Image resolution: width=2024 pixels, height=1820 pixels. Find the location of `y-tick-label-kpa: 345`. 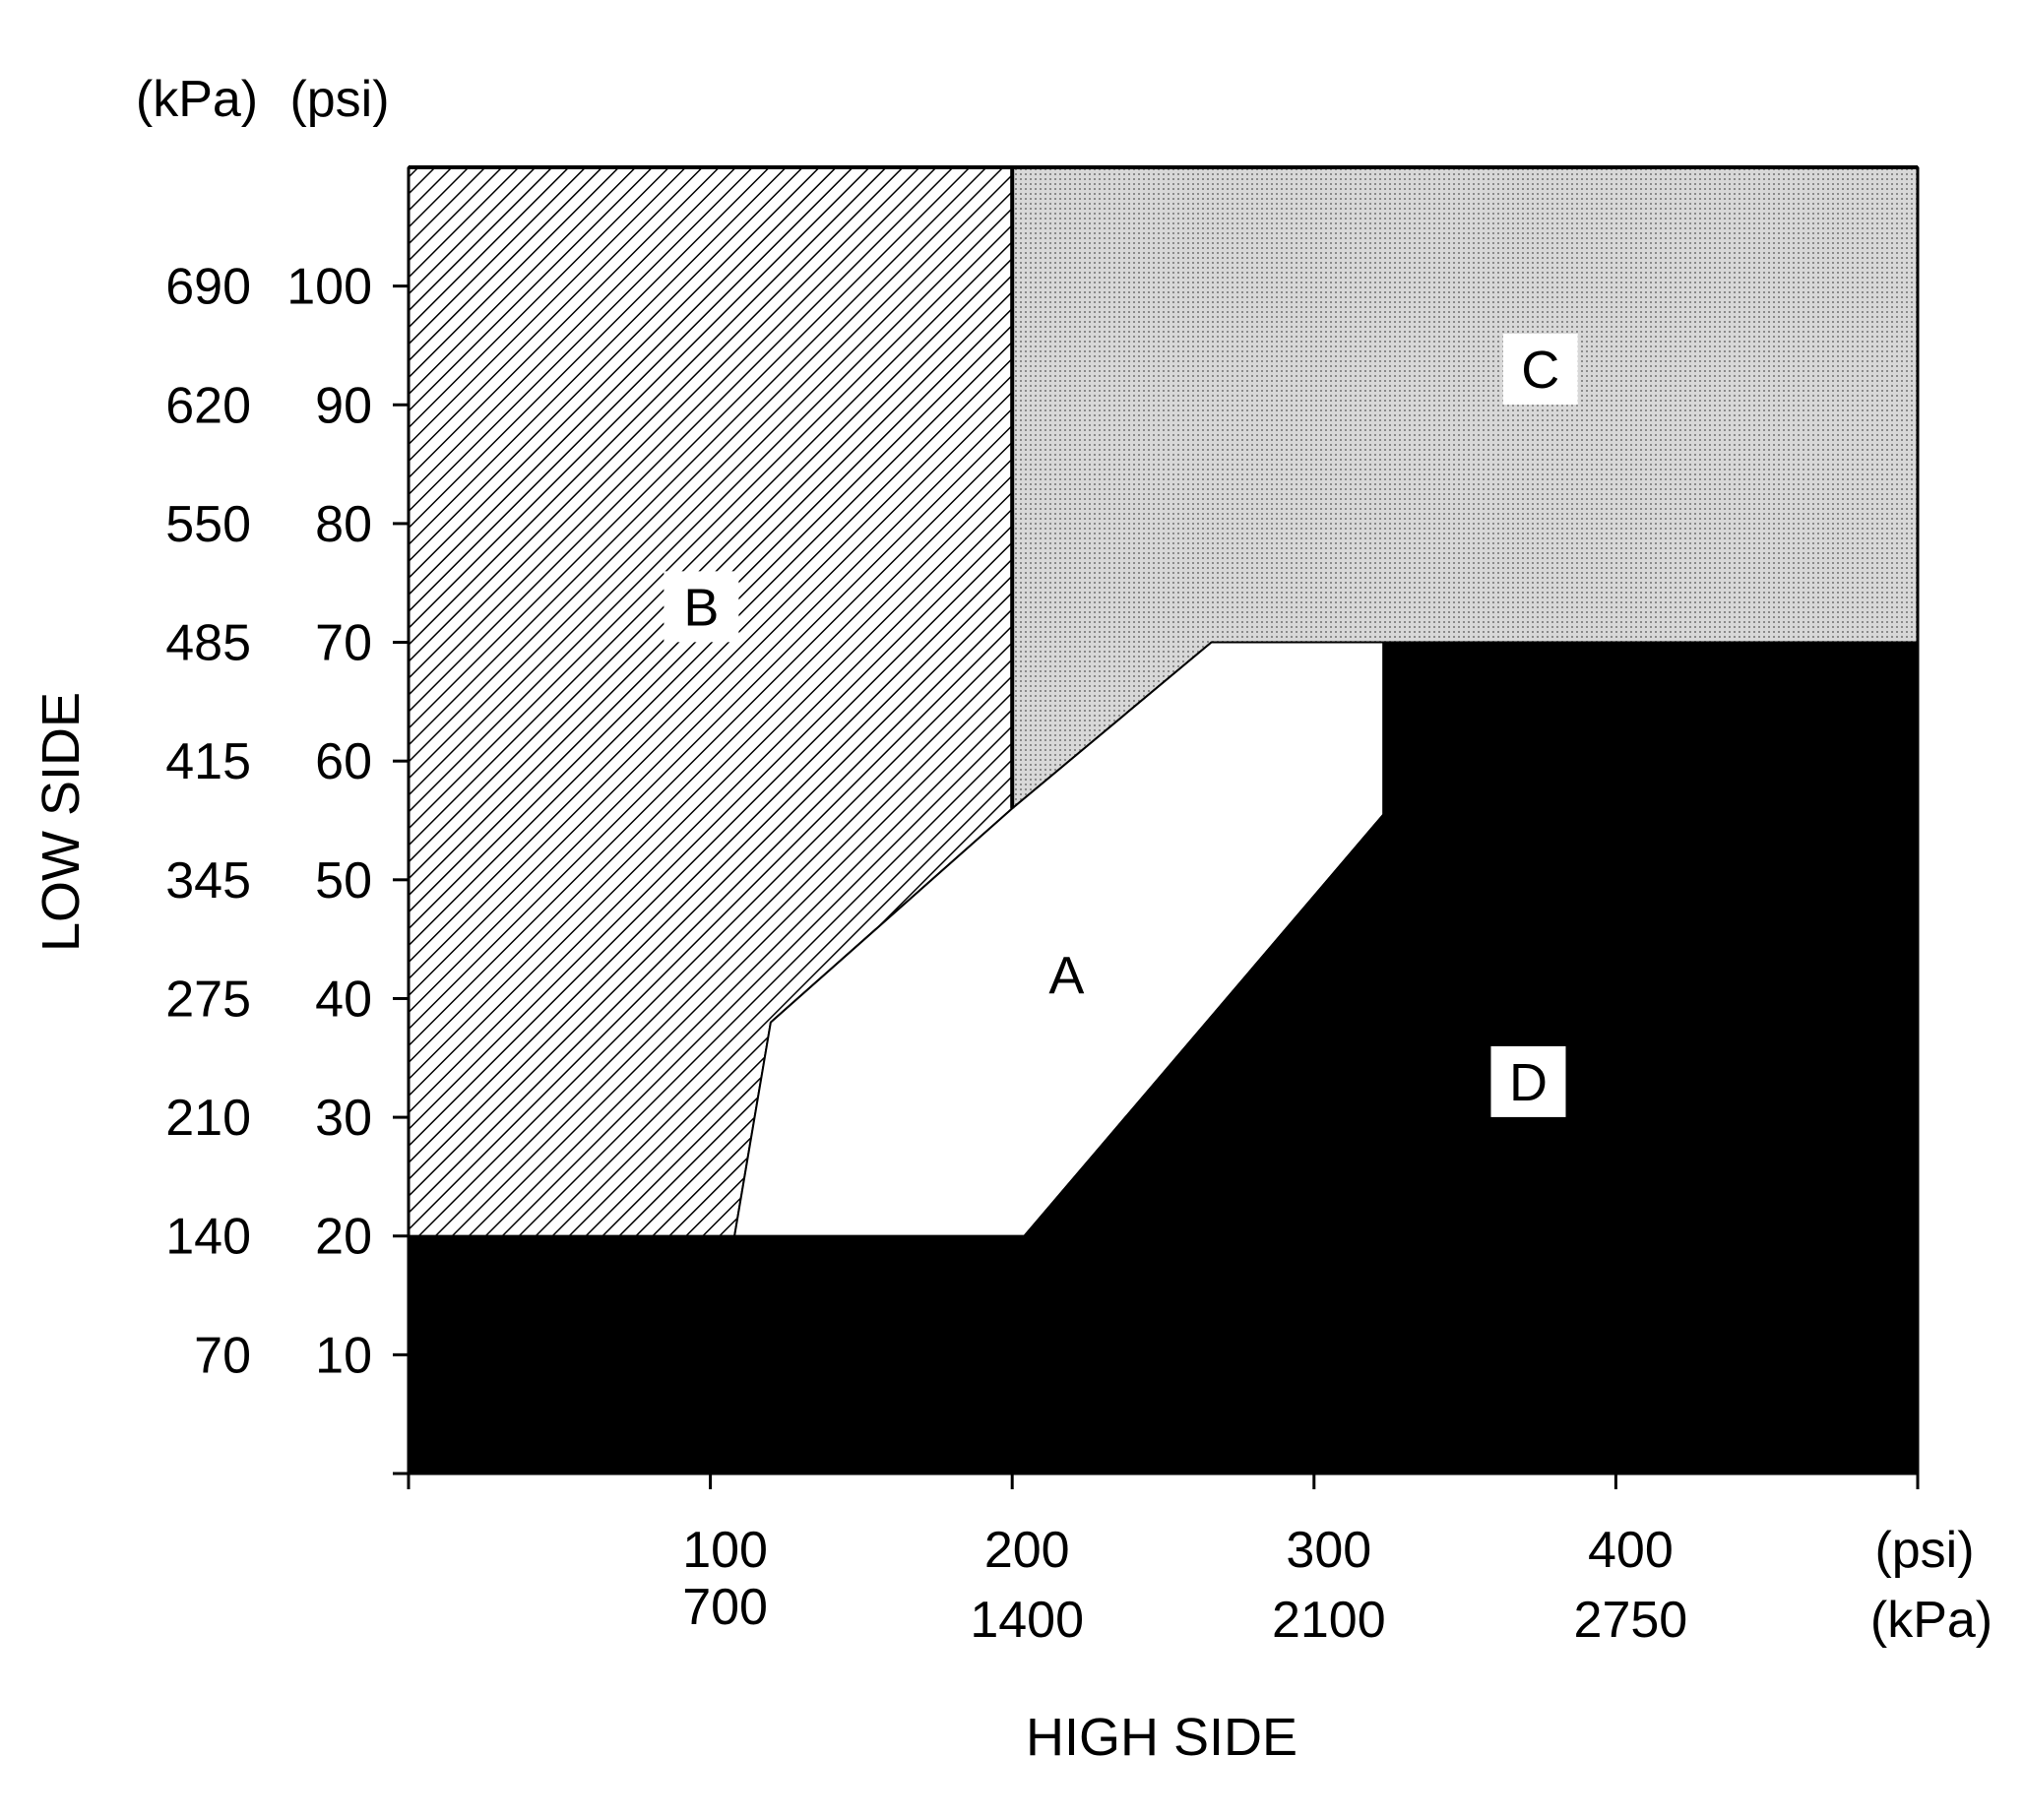

y-tick-label-kpa: 345 is located at coordinates (208, 881).